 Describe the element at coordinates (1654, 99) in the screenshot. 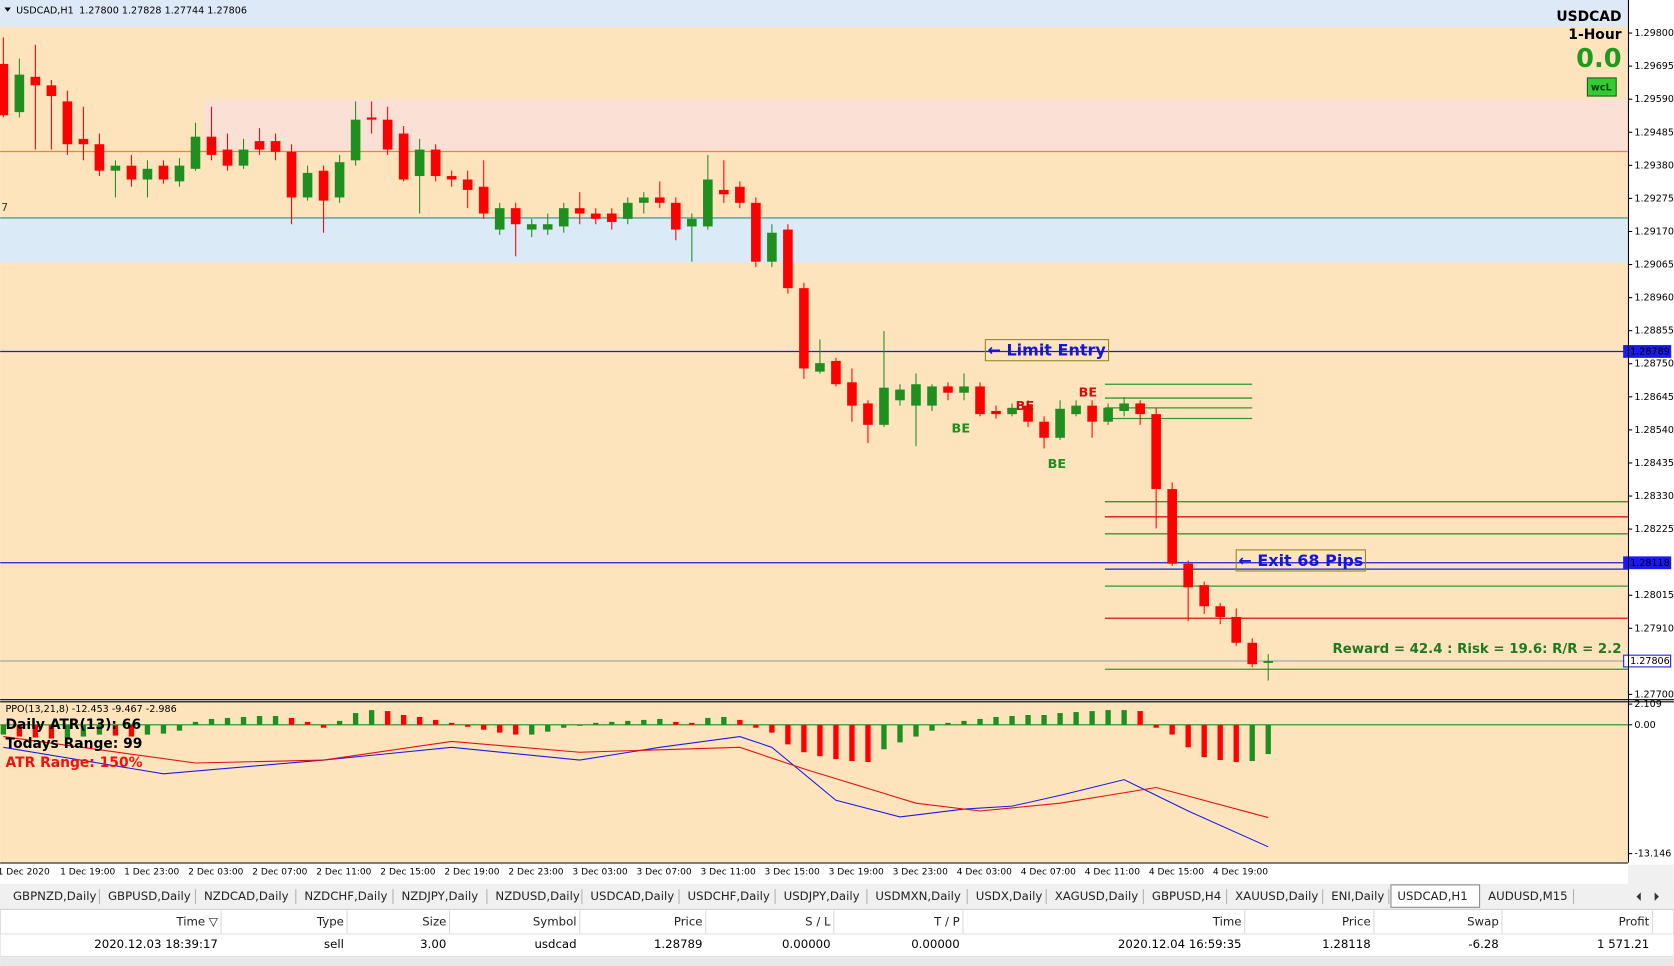

I see `y-tick-label: 1.29590` at that location.